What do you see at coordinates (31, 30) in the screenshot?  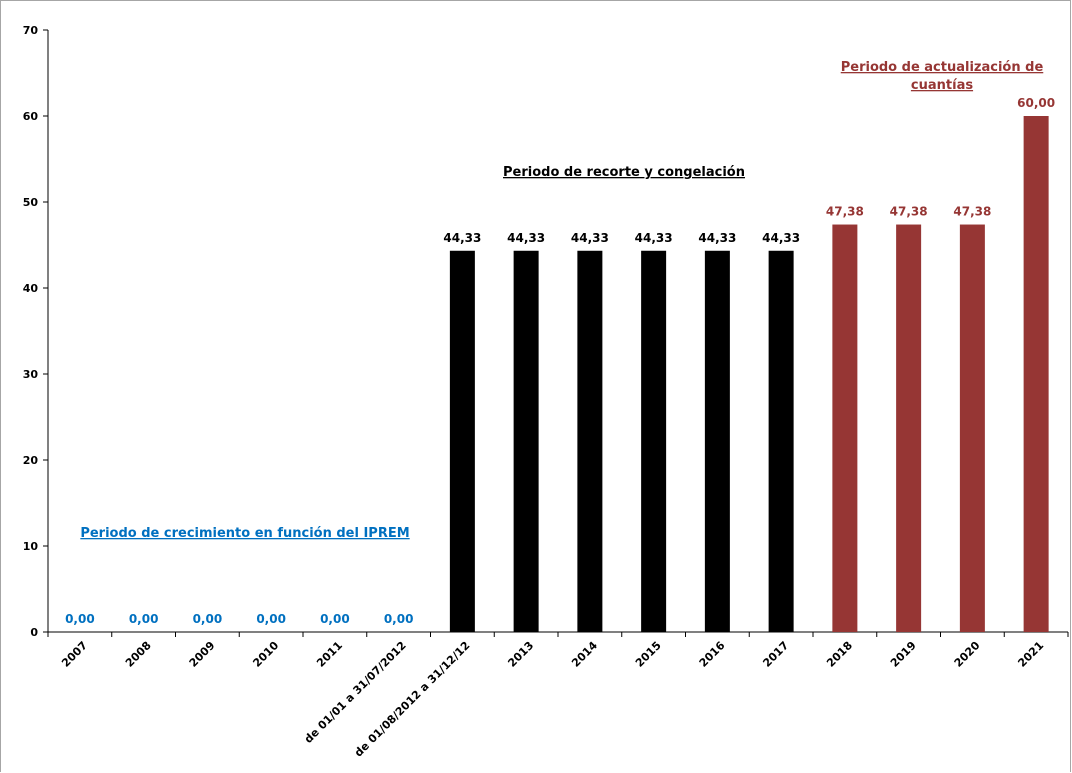 I see `y-tick-label: 70` at bounding box center [31, 30].